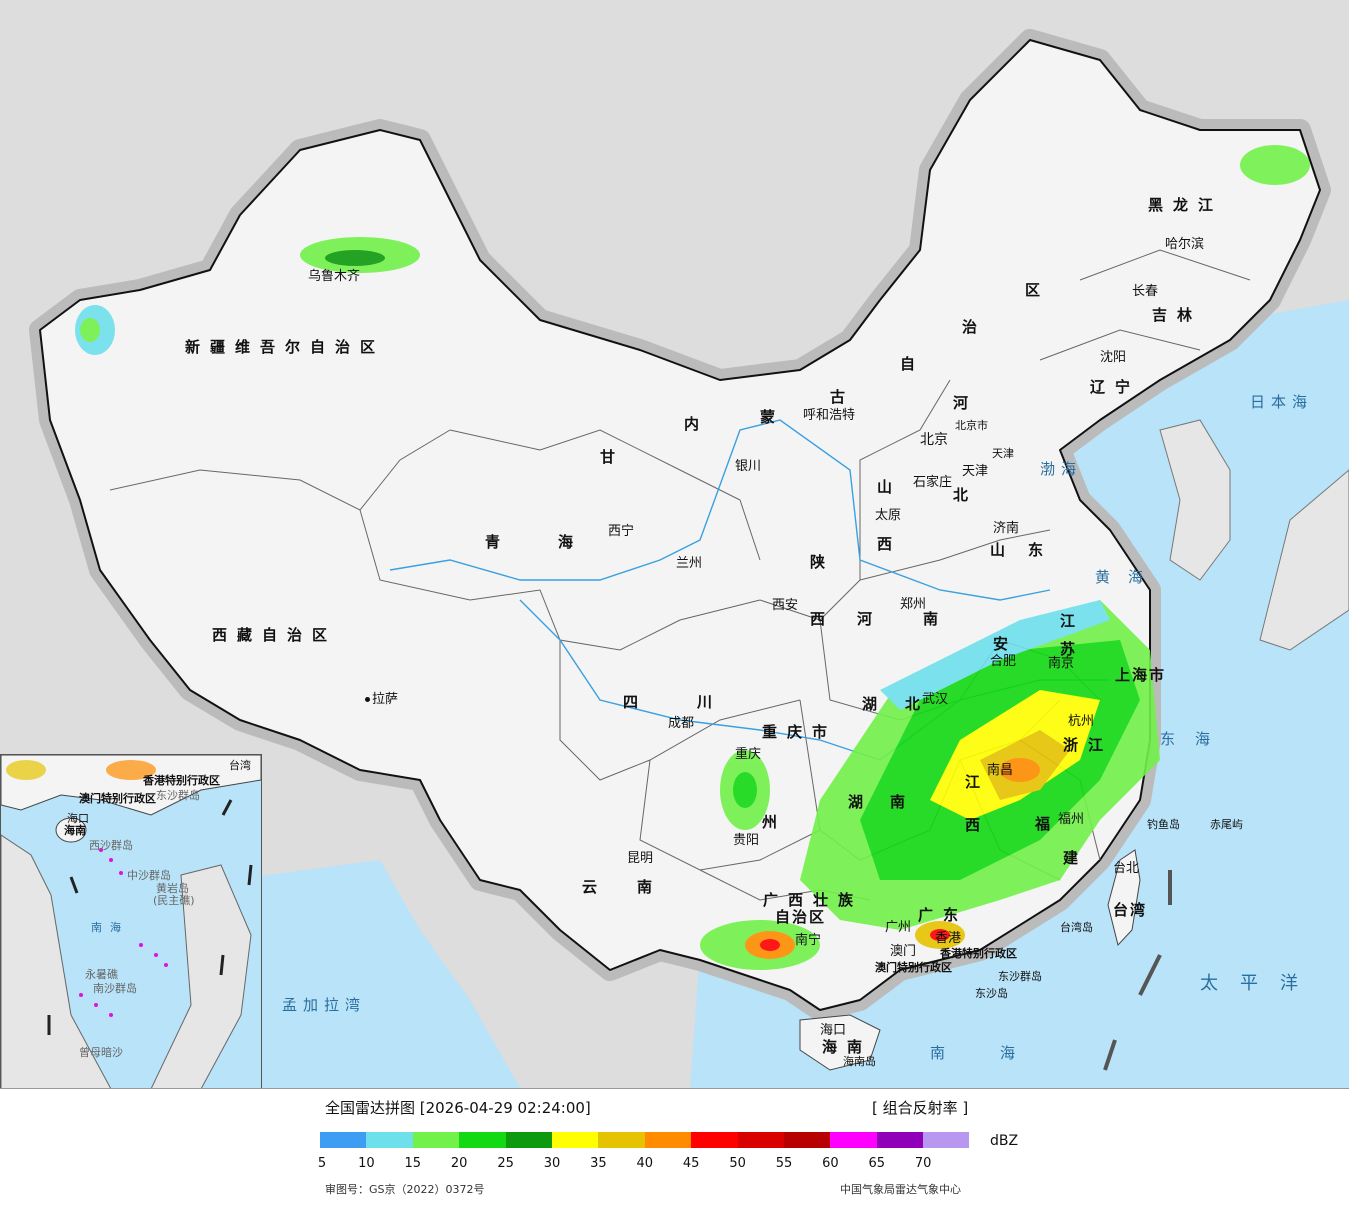 This screenshot has width=1349, height=1208. What do you see at coordinates (1071, 819) in the screenshot?
I see `city-fuzhou: 福州` at bounding box center [1071, 819].